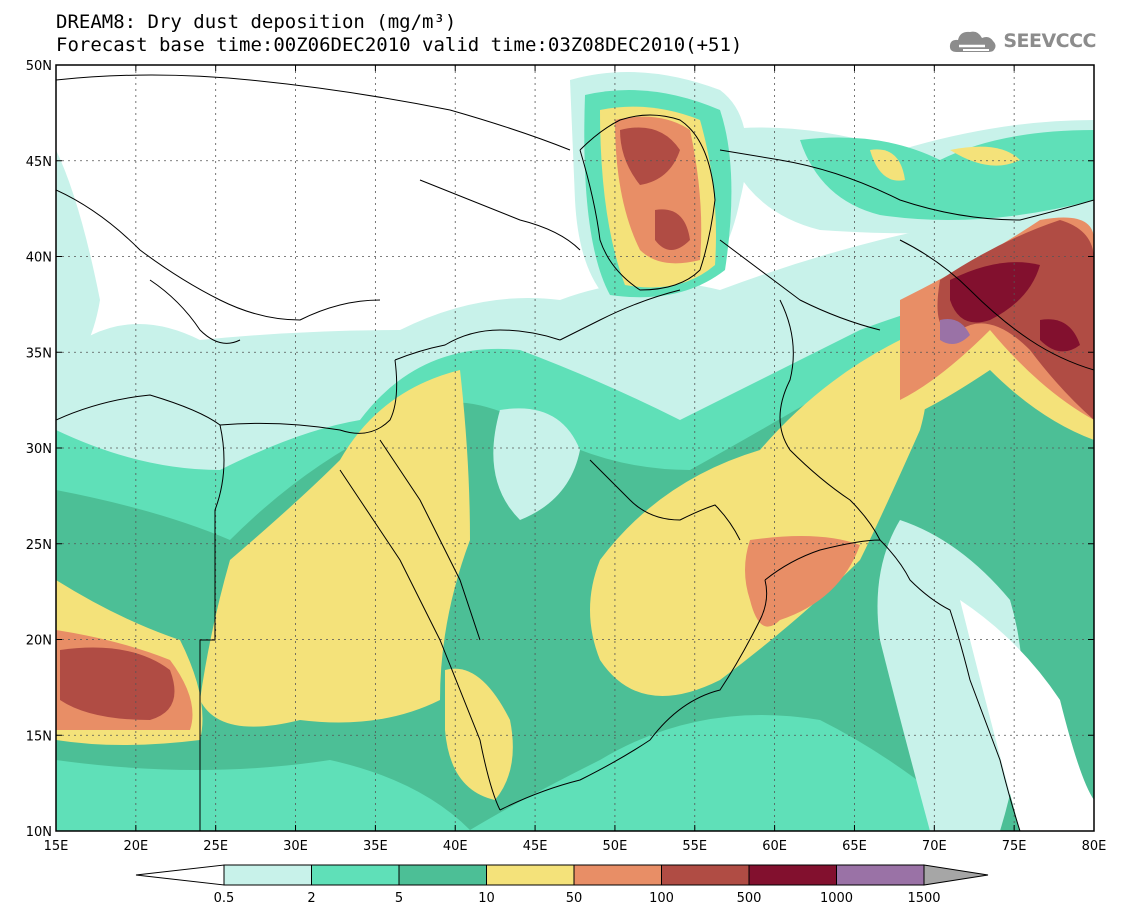  Describe the element at coordinates (455, 846) in the screenshot. I see `lon-tick-label: 40E` at that location.